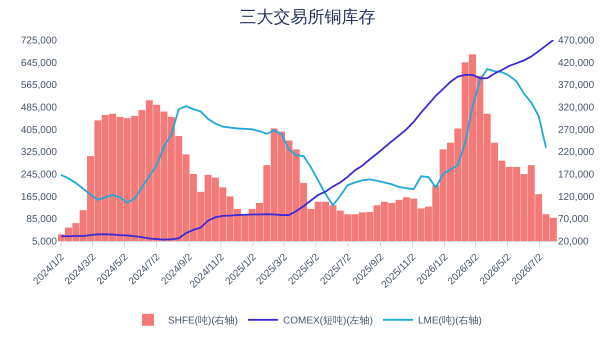 This screenshot has width=615, height=346. What do you see at coordinates (574, 220) in the screenshot?
I see `y2-tick-label: 70,000` at bounding box center [574, 220].